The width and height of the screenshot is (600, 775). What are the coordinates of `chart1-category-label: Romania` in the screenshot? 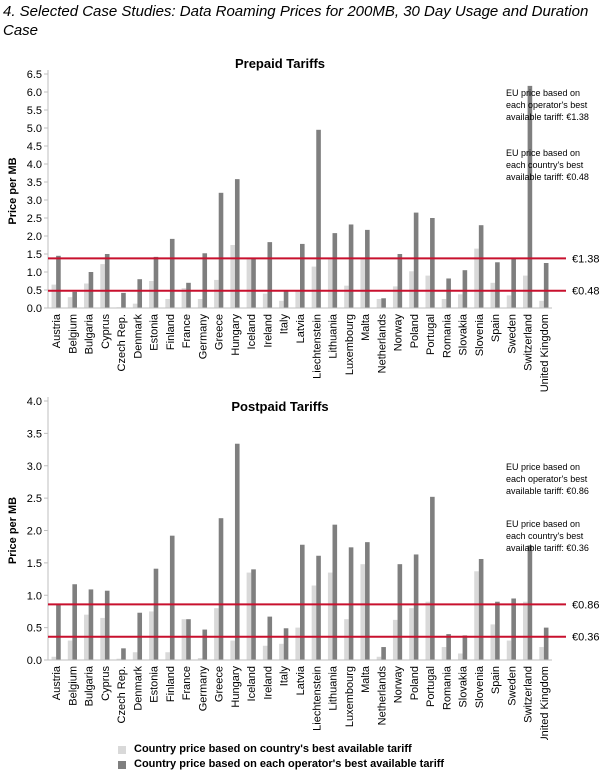 It's located at (447, 335).